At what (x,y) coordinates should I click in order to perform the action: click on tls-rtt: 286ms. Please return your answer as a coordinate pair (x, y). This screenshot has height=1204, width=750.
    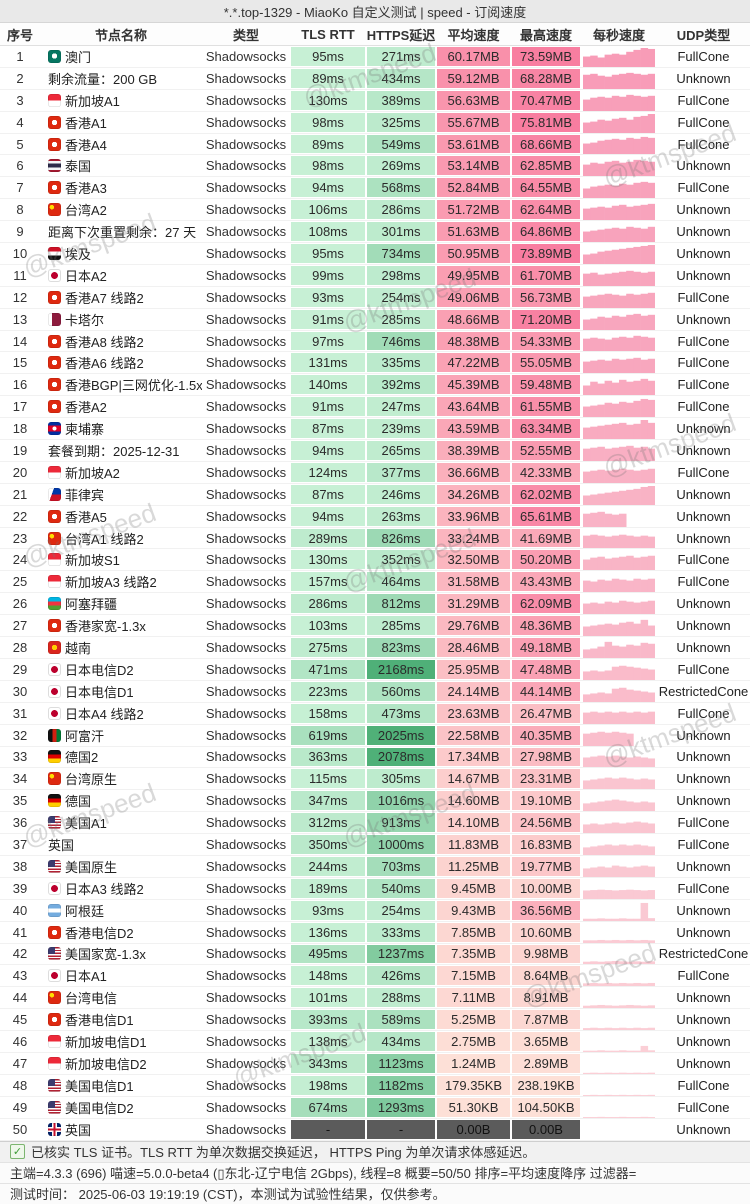
    Looking at the image, I should click on (328, 604).